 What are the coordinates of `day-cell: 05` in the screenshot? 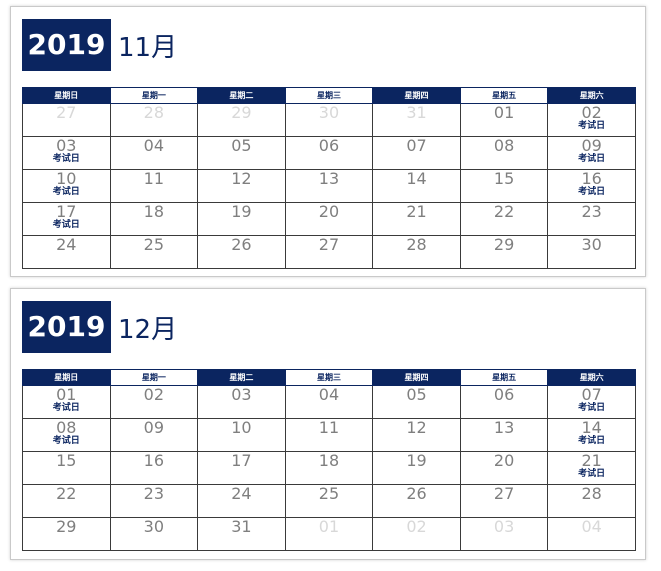 It's located at (416, 402).